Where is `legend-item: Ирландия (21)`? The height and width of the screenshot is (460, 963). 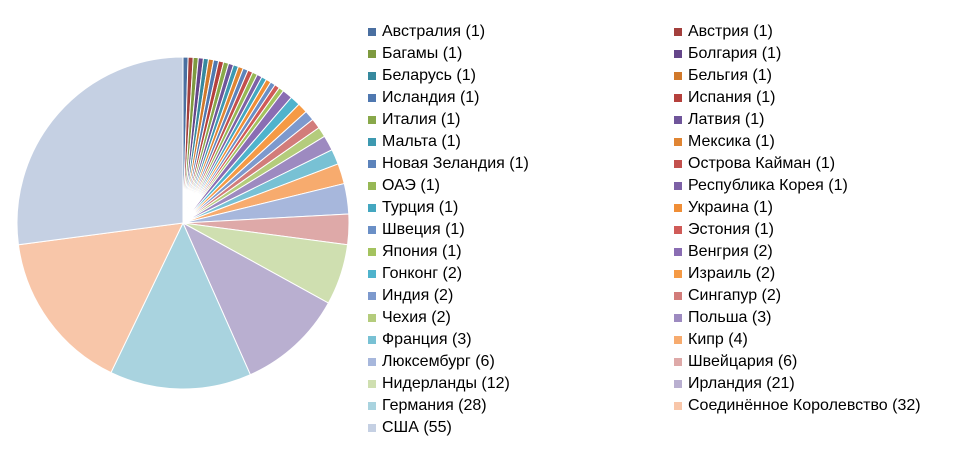
legend-item: Ирландия (21) is located at coordinates (734, 384).